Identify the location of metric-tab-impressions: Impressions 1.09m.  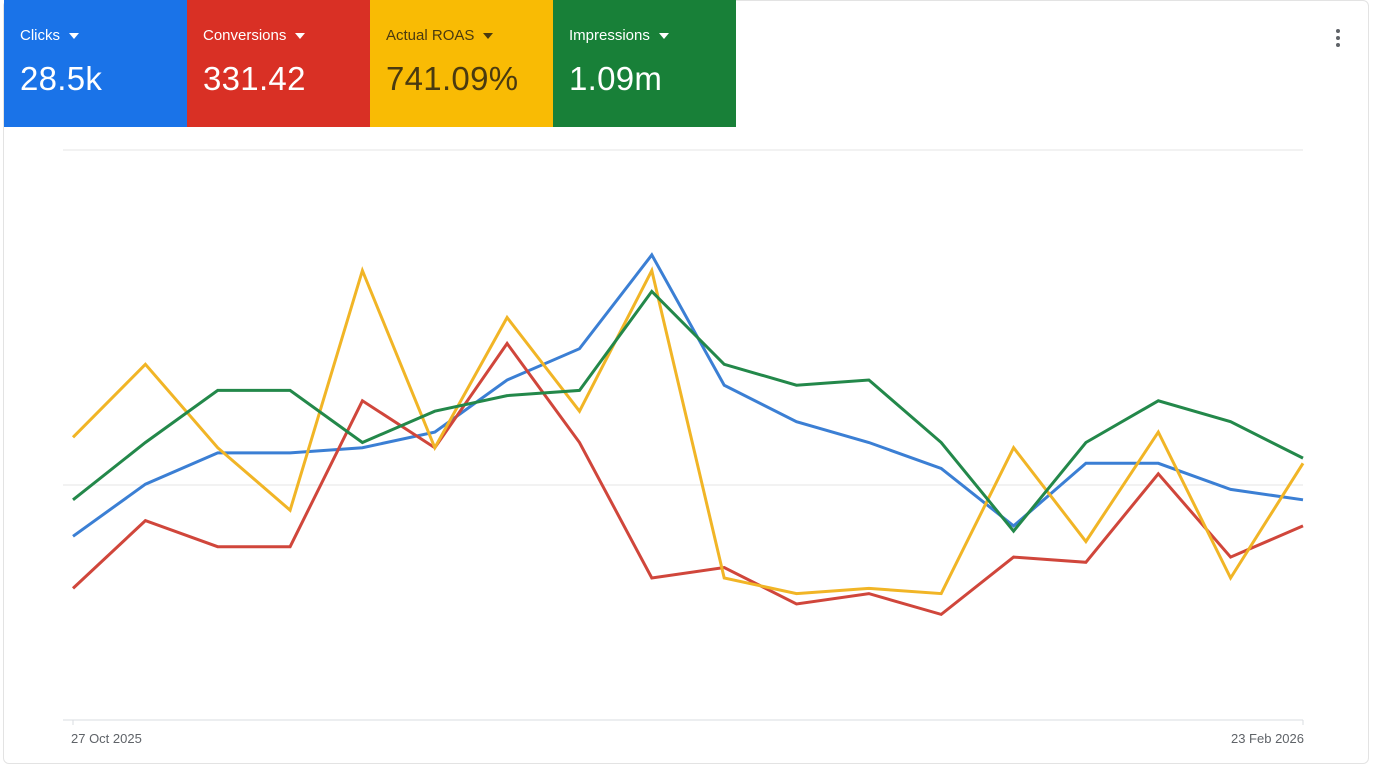
(644, 63).